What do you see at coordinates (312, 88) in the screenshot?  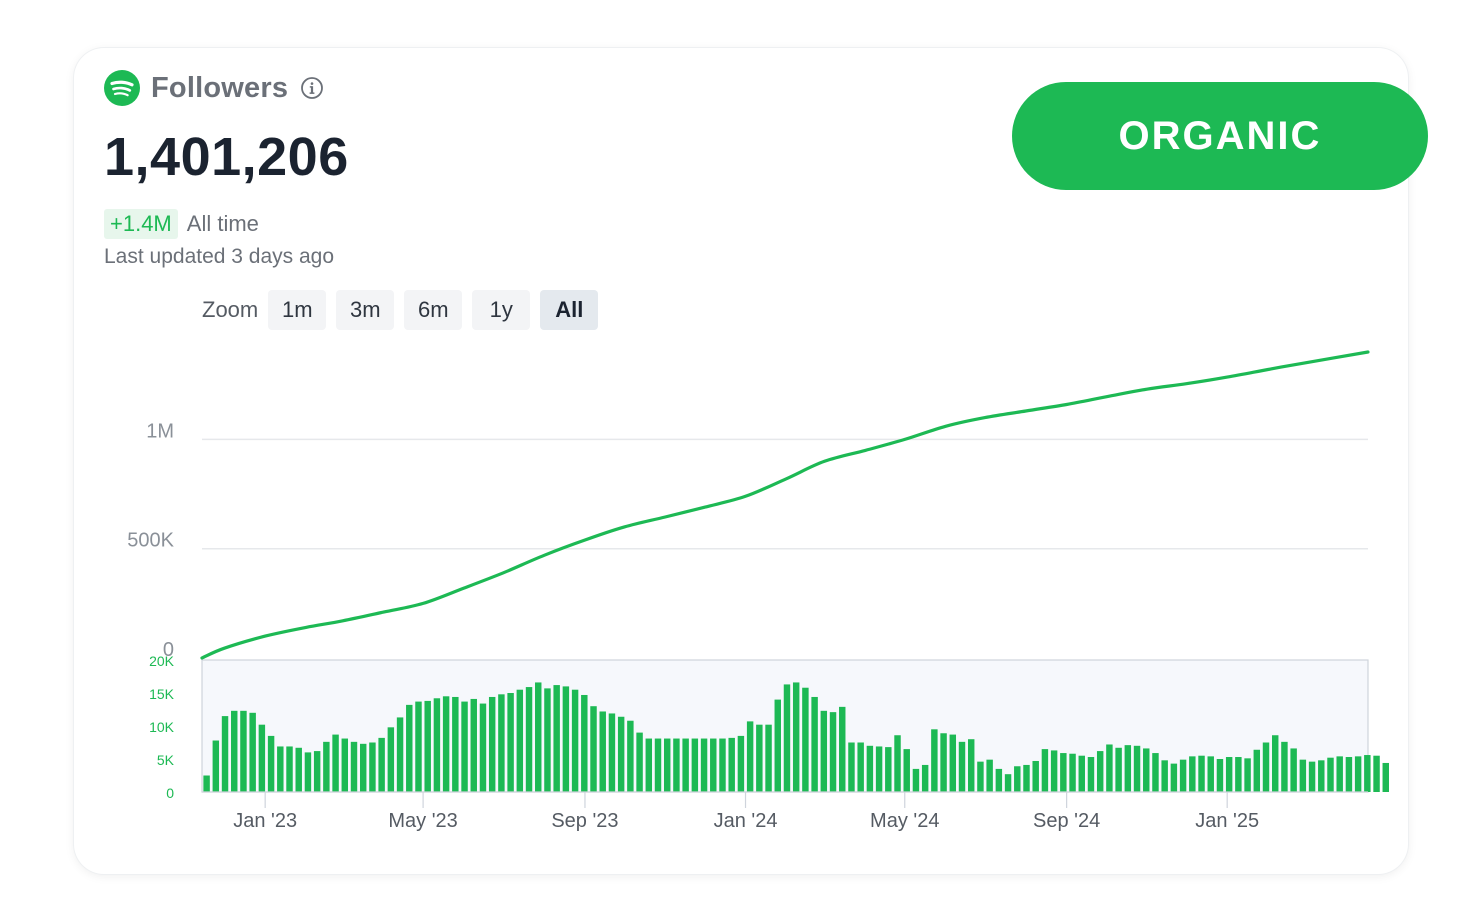 I see `info-icon` at bounding box center [312, 88].